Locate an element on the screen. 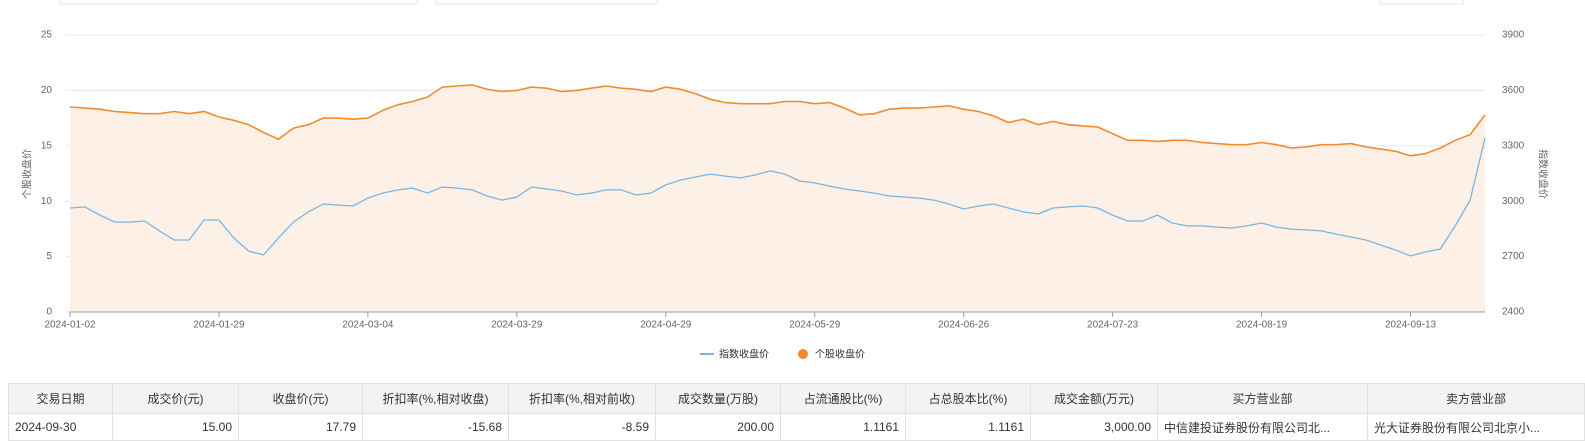 The width and height of the screenshot is (1585, 441). column-header: 成交价(元) is located at coordinates (175, 398).